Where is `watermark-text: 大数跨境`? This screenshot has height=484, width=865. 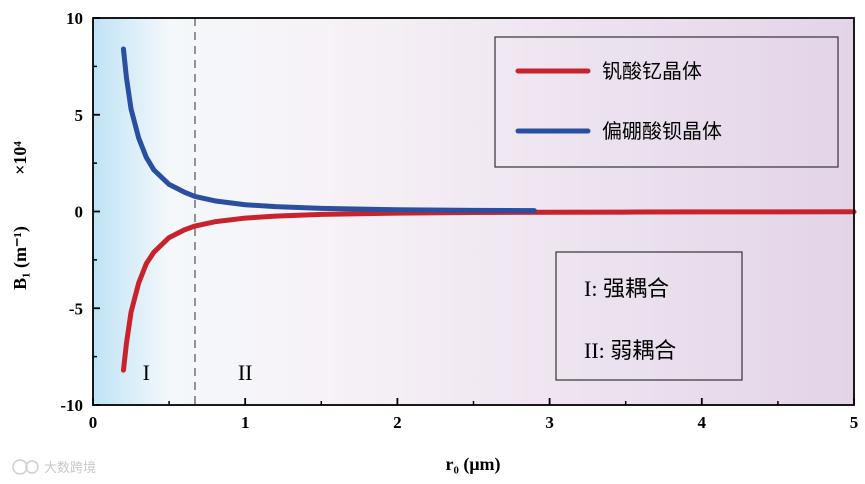
watermark-text: 大数跨境 is located at coordinates (70, 468).